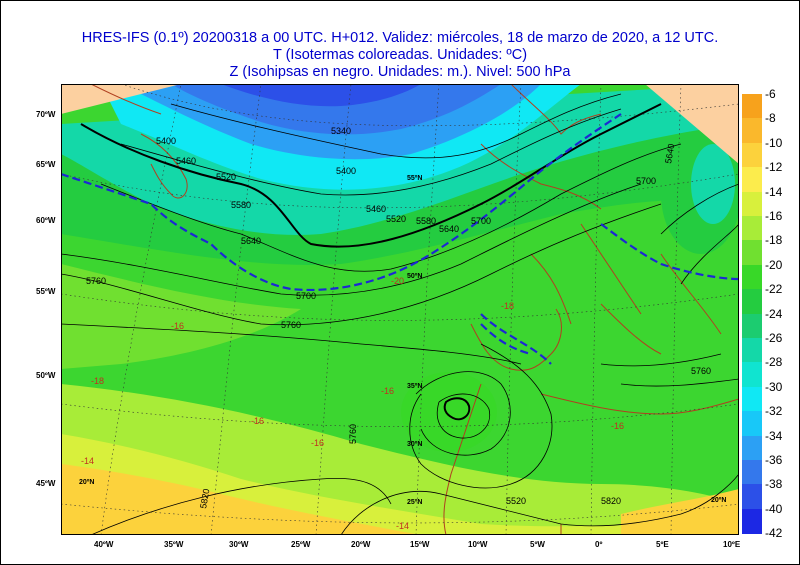 Image resolution: width=800 pixels, height=565 pixels. I want to click on temperature-cold-pool-east-core, so click(713, 184).